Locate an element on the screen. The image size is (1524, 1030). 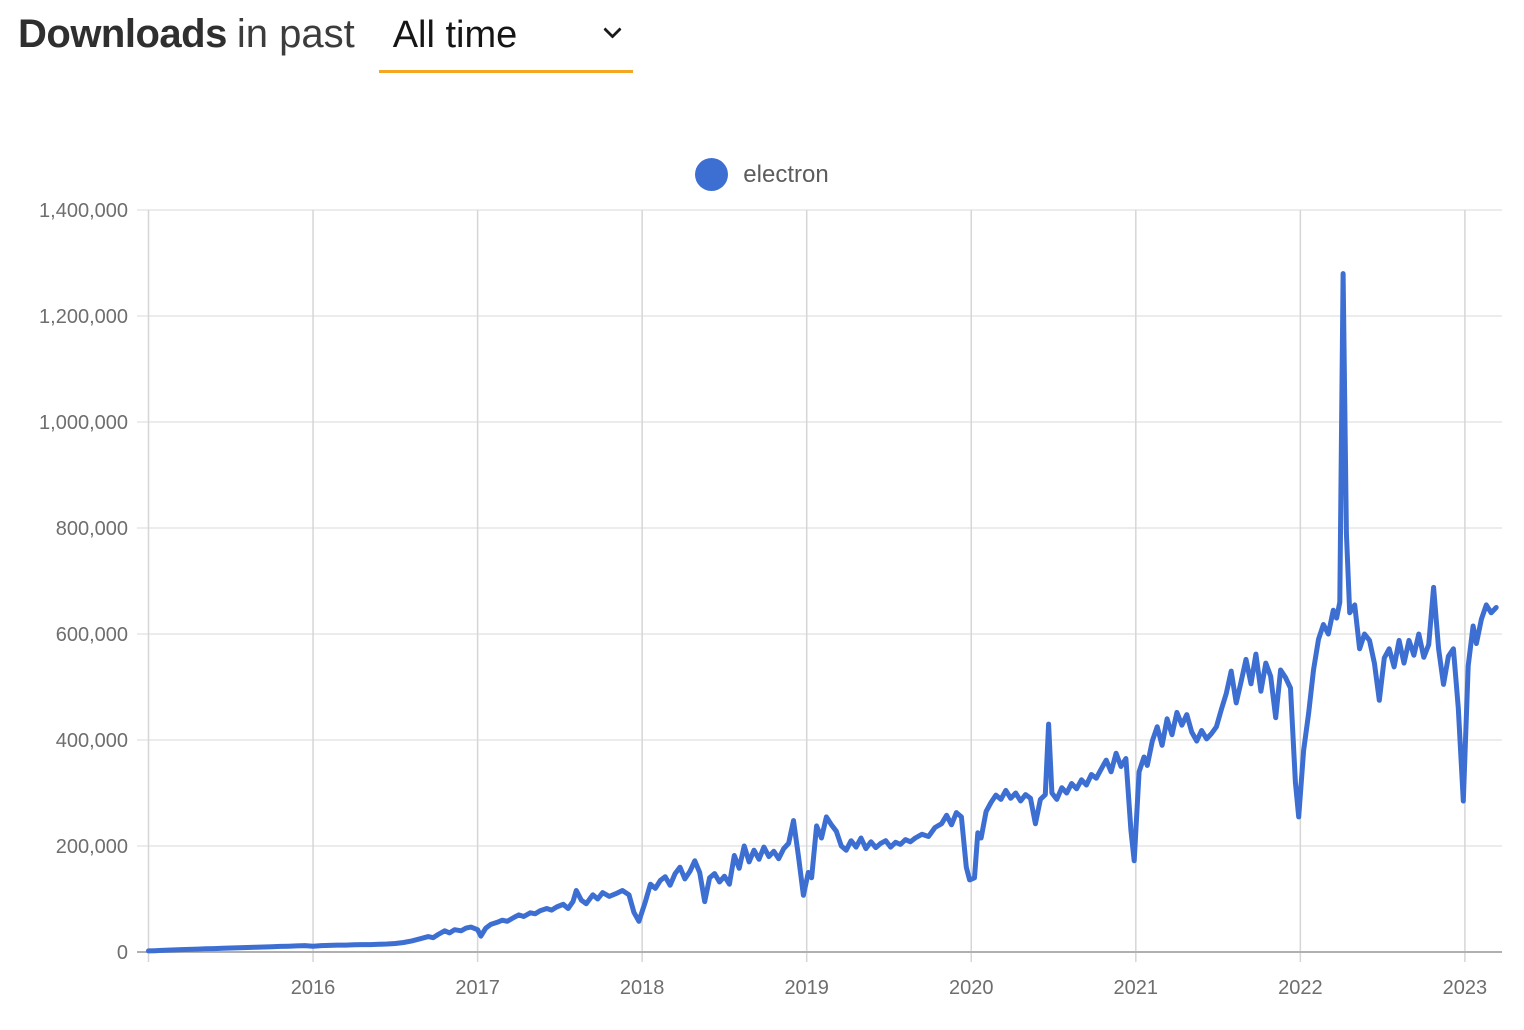
y-axis-tick-label: 1,000,000 is located at coordinates (83, 423).